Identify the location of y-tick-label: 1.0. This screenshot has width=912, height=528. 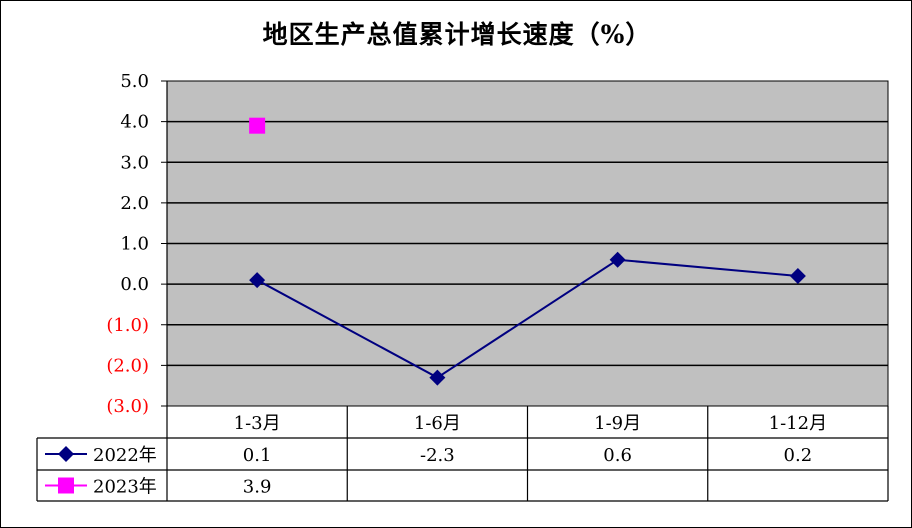
(134, 244).